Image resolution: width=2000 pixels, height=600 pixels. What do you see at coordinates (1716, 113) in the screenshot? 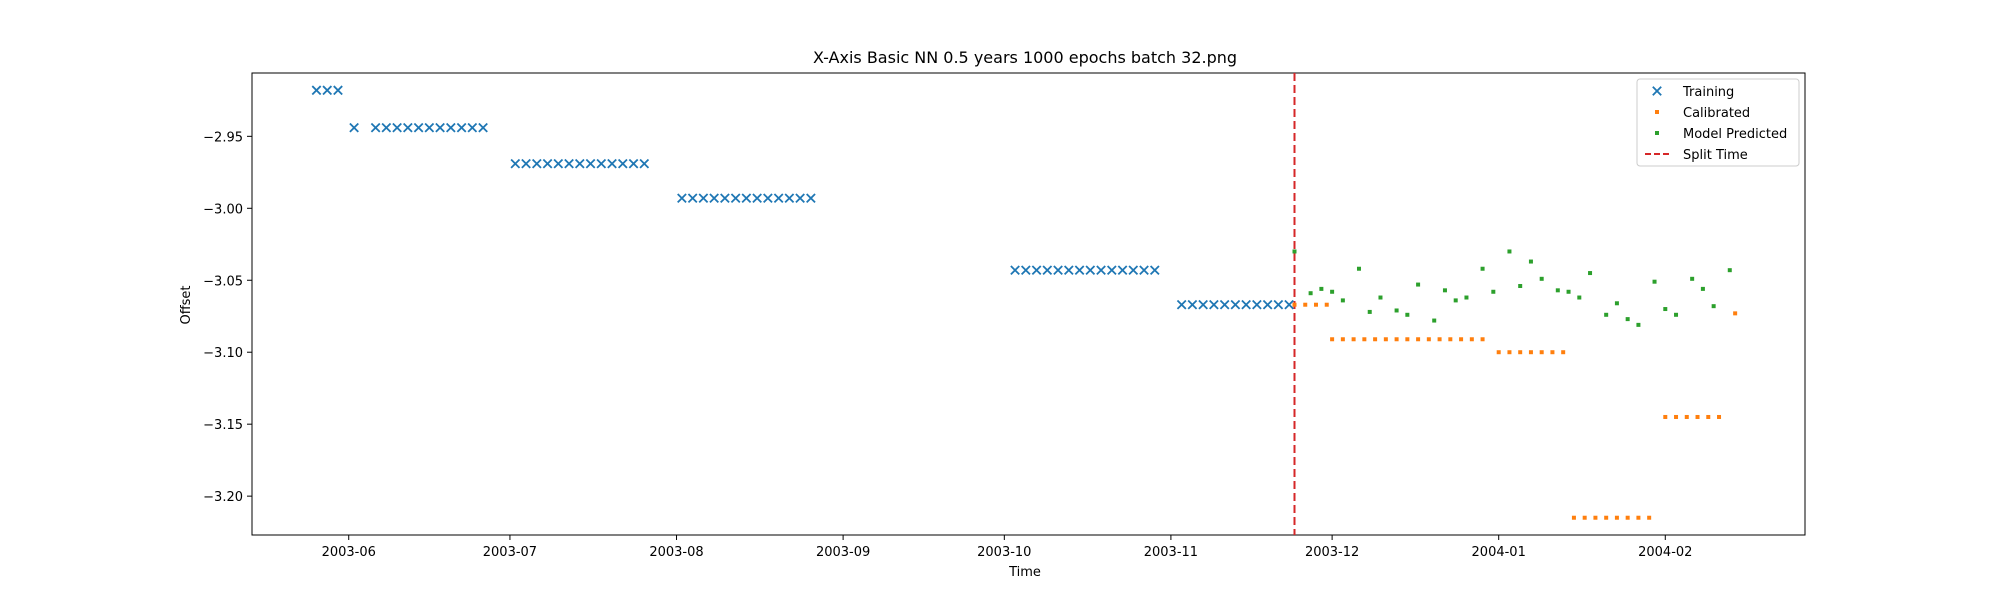
I see `legend-label: Calibrated` at bounding box center [1716, 113].